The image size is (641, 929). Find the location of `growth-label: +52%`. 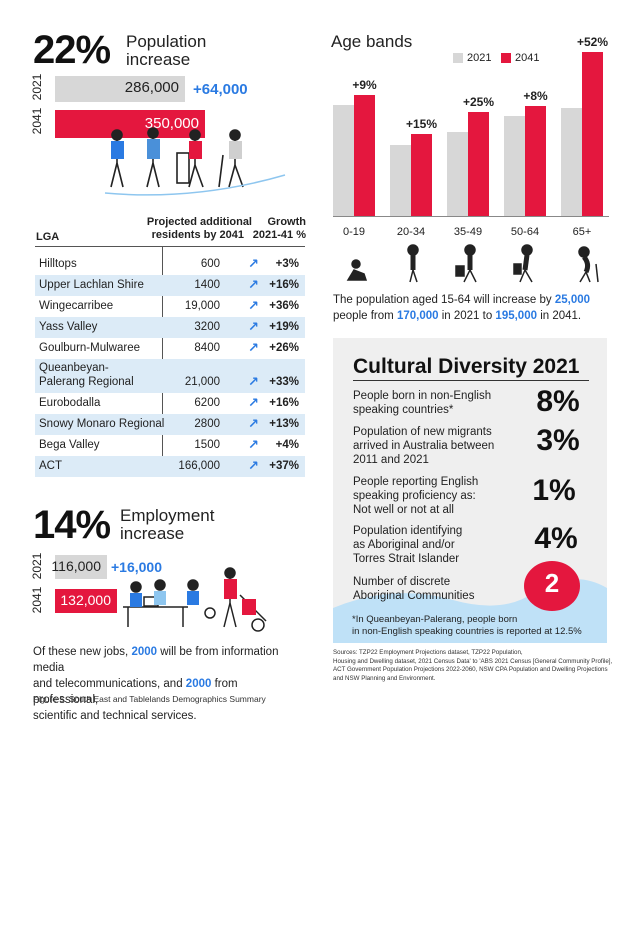

growth-label: +52% is located at coordinates (592, 41).